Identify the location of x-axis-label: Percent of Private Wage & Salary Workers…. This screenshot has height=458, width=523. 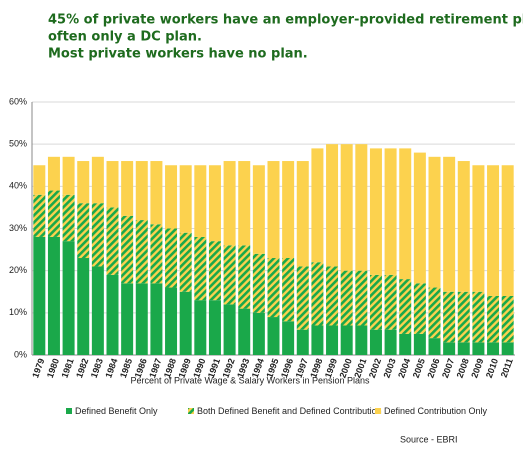
(250, 380).